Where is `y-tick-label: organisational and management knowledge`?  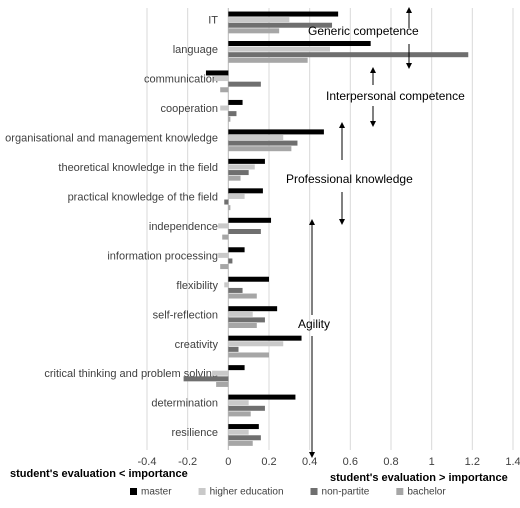 y-tick-label: organisational and management knowledge is located at coordinates (111, 139).